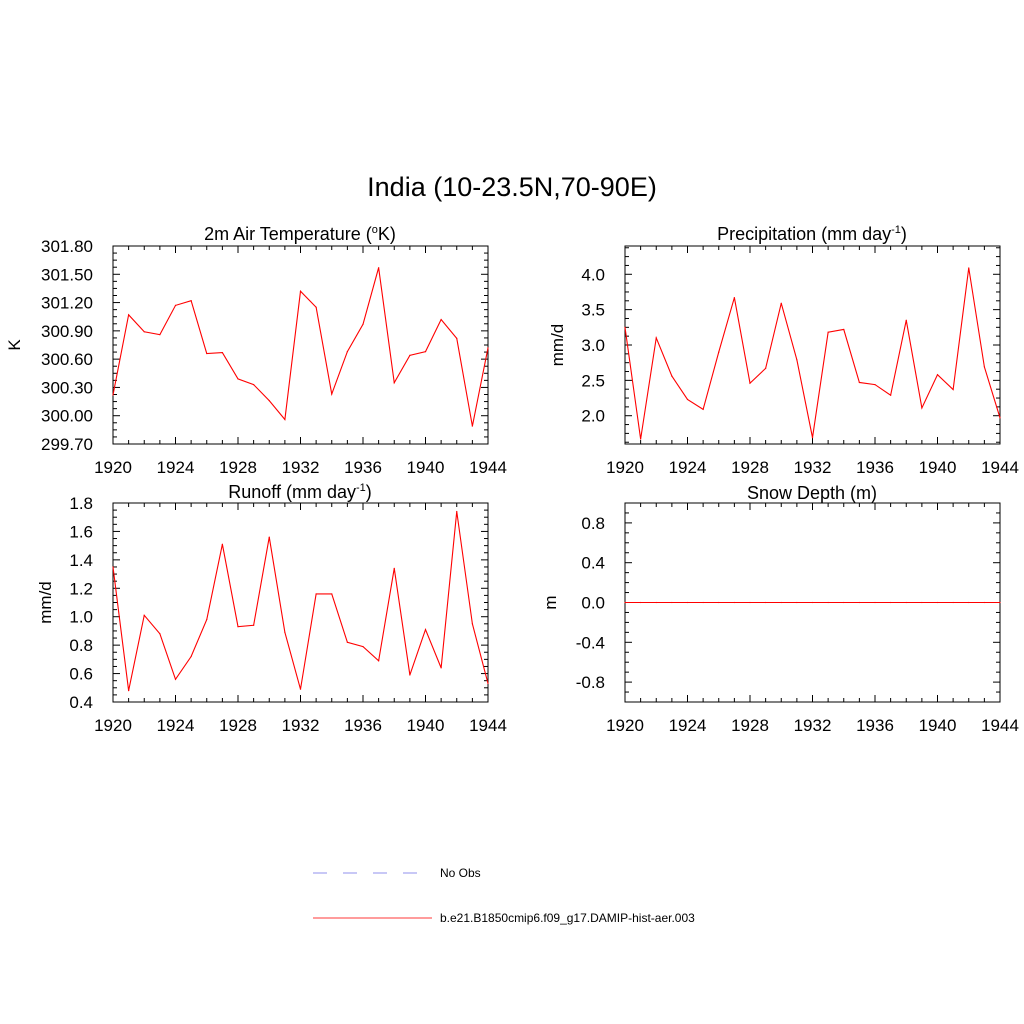  What do you see at coordinates (67, 416) in the screenshot?
I see `y-tick-label: 300.00` at bounding box center [67, 416].